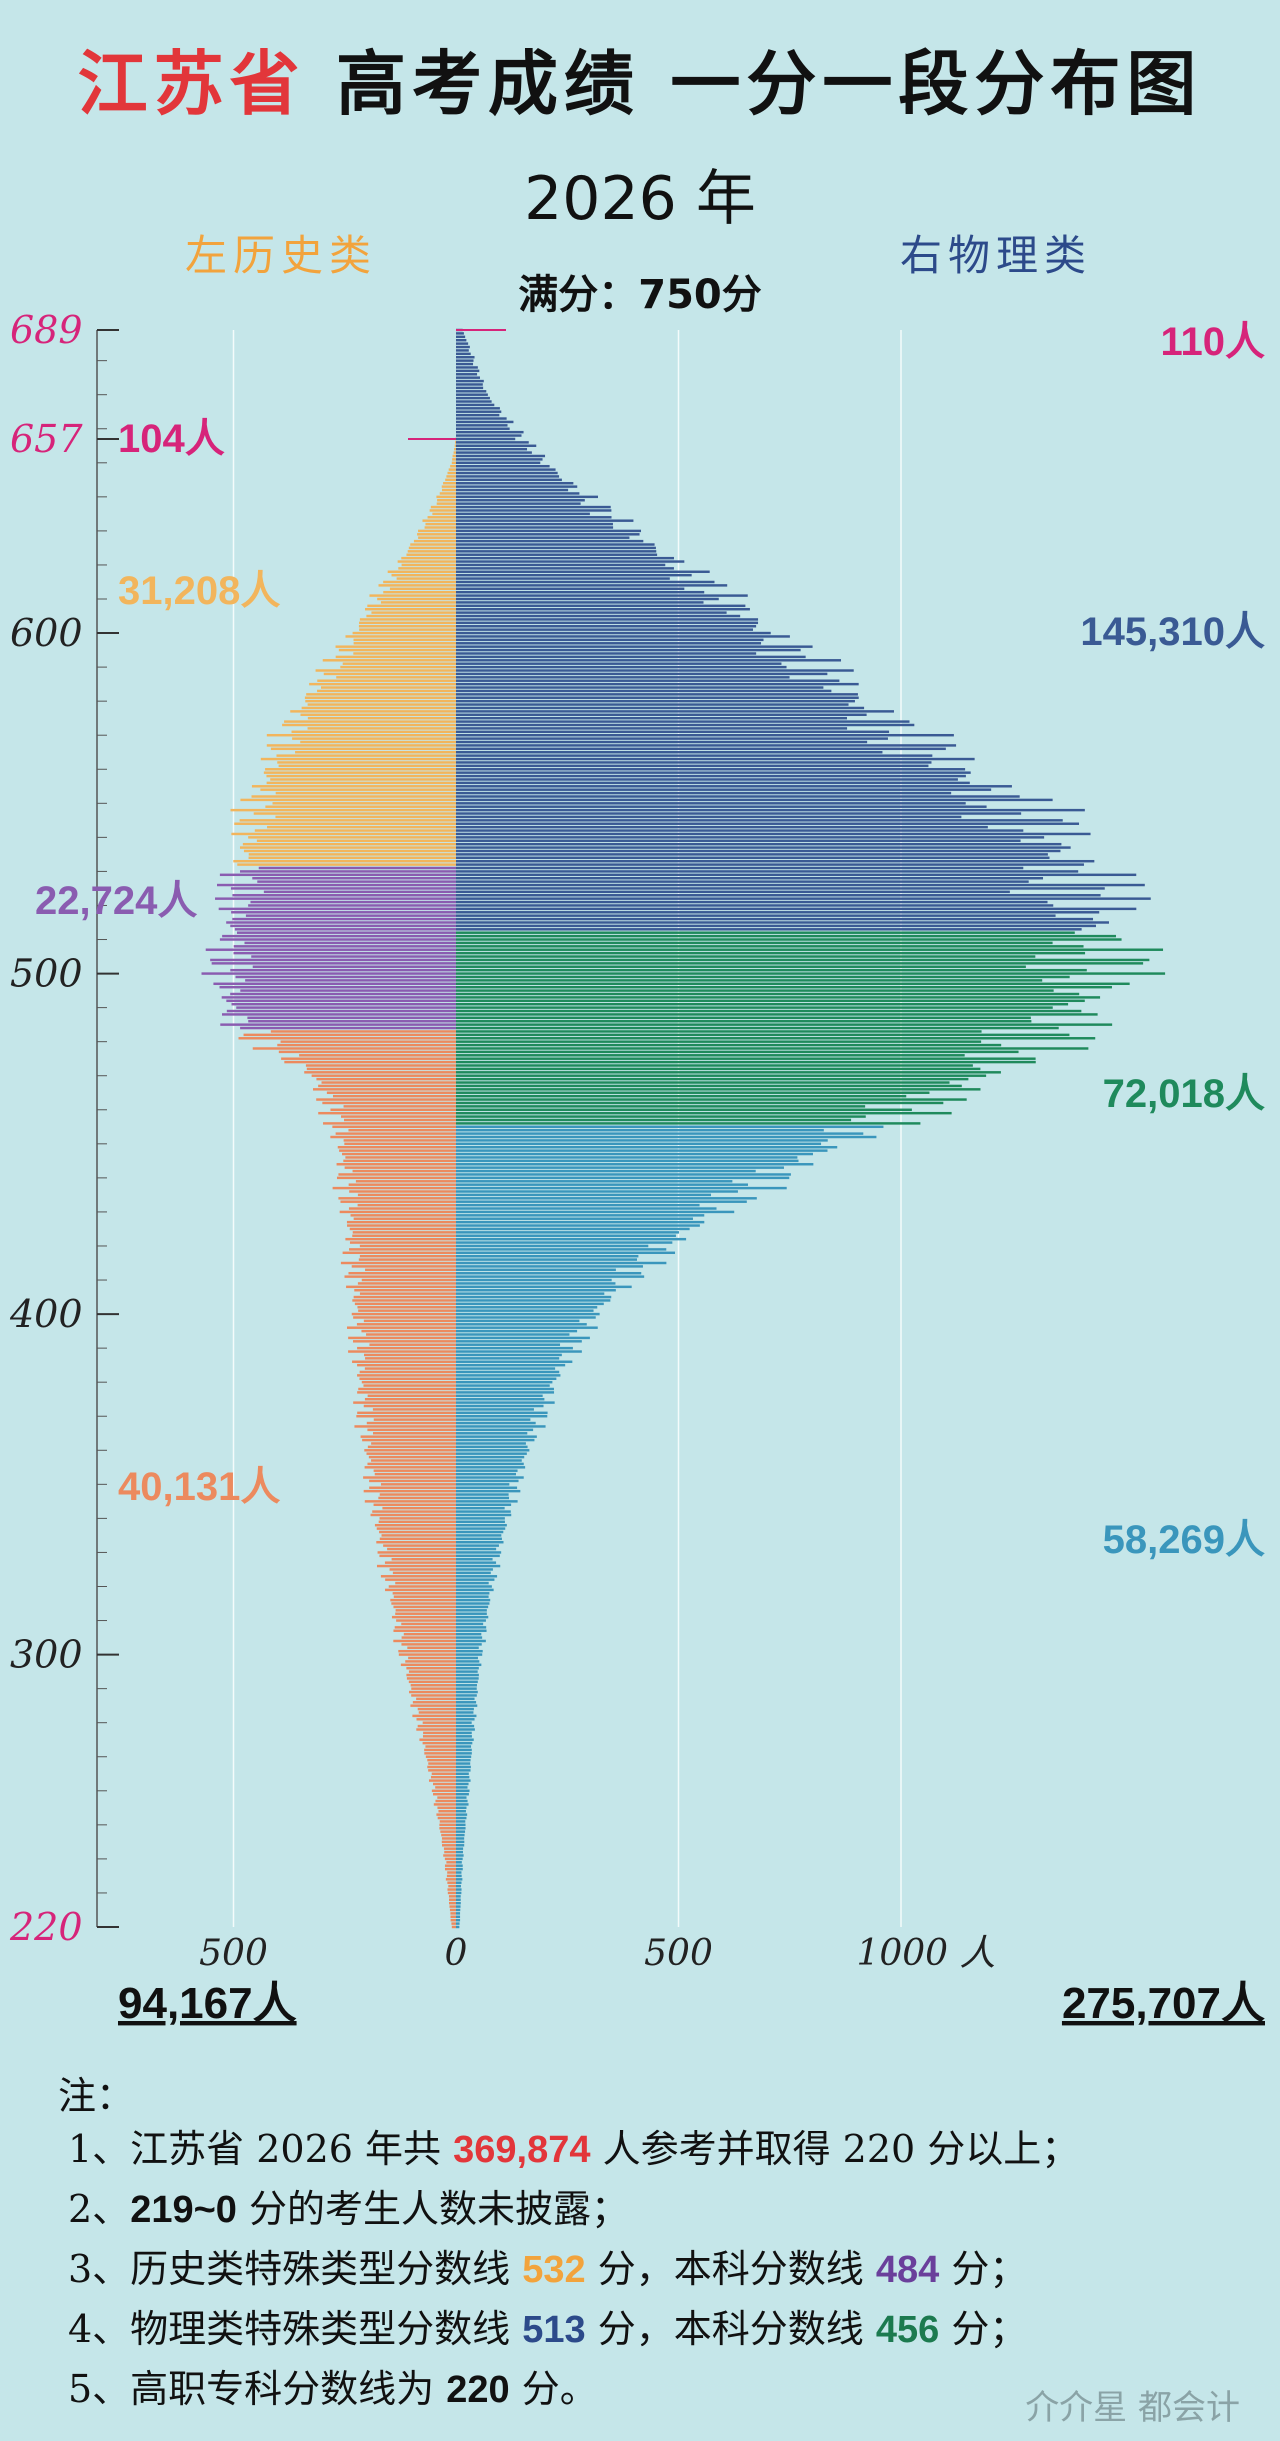 This screenshot has height=2441, width=1280. I want to click on physics-low-total: 58,269人, so click(1184, 1540).